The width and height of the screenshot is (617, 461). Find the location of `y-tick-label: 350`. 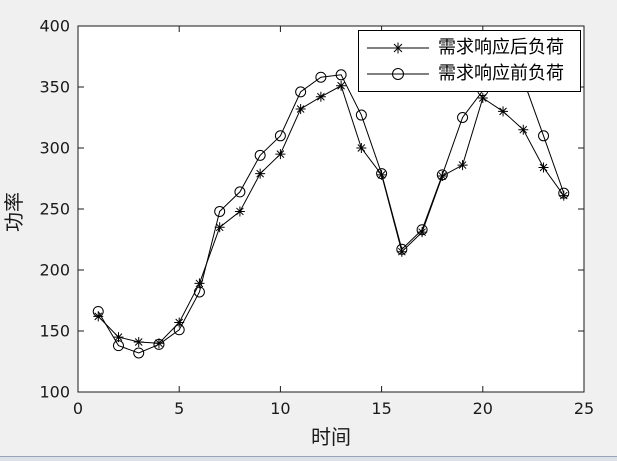

y-tick-label: 350 is located at coordinates (54, 87).